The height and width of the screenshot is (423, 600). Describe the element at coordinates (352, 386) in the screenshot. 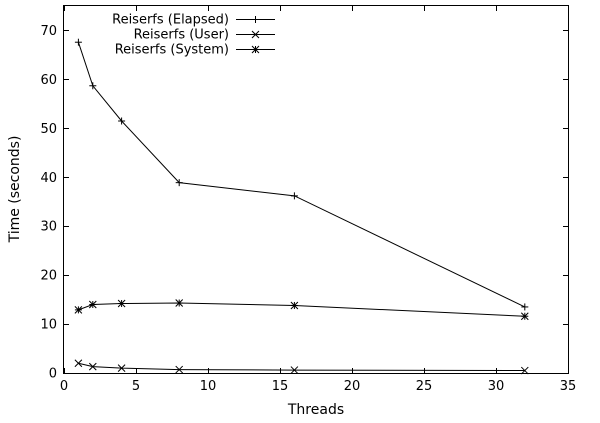

I see `x-tick-label: 20` at that location.